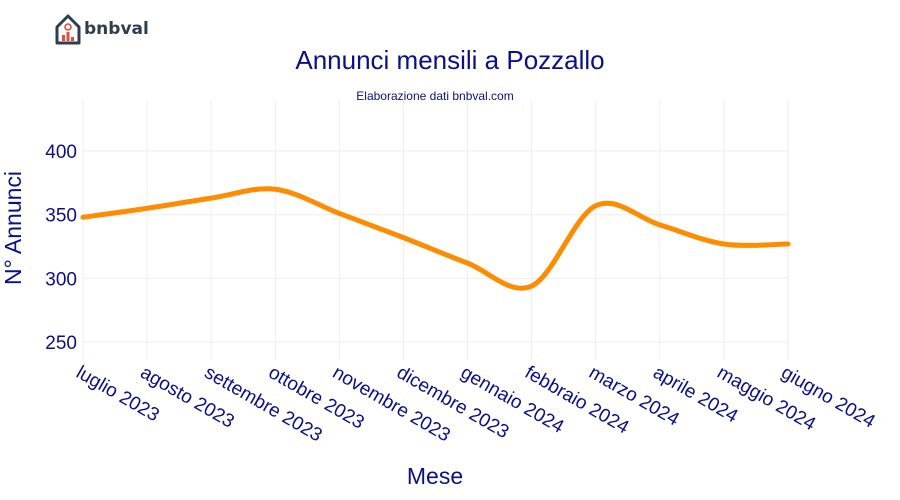 This screenshot has height=500, width=900. Describe the element at coordinates (116, 29) in the screenshot. I see `brand-name: bnbval` at that location.